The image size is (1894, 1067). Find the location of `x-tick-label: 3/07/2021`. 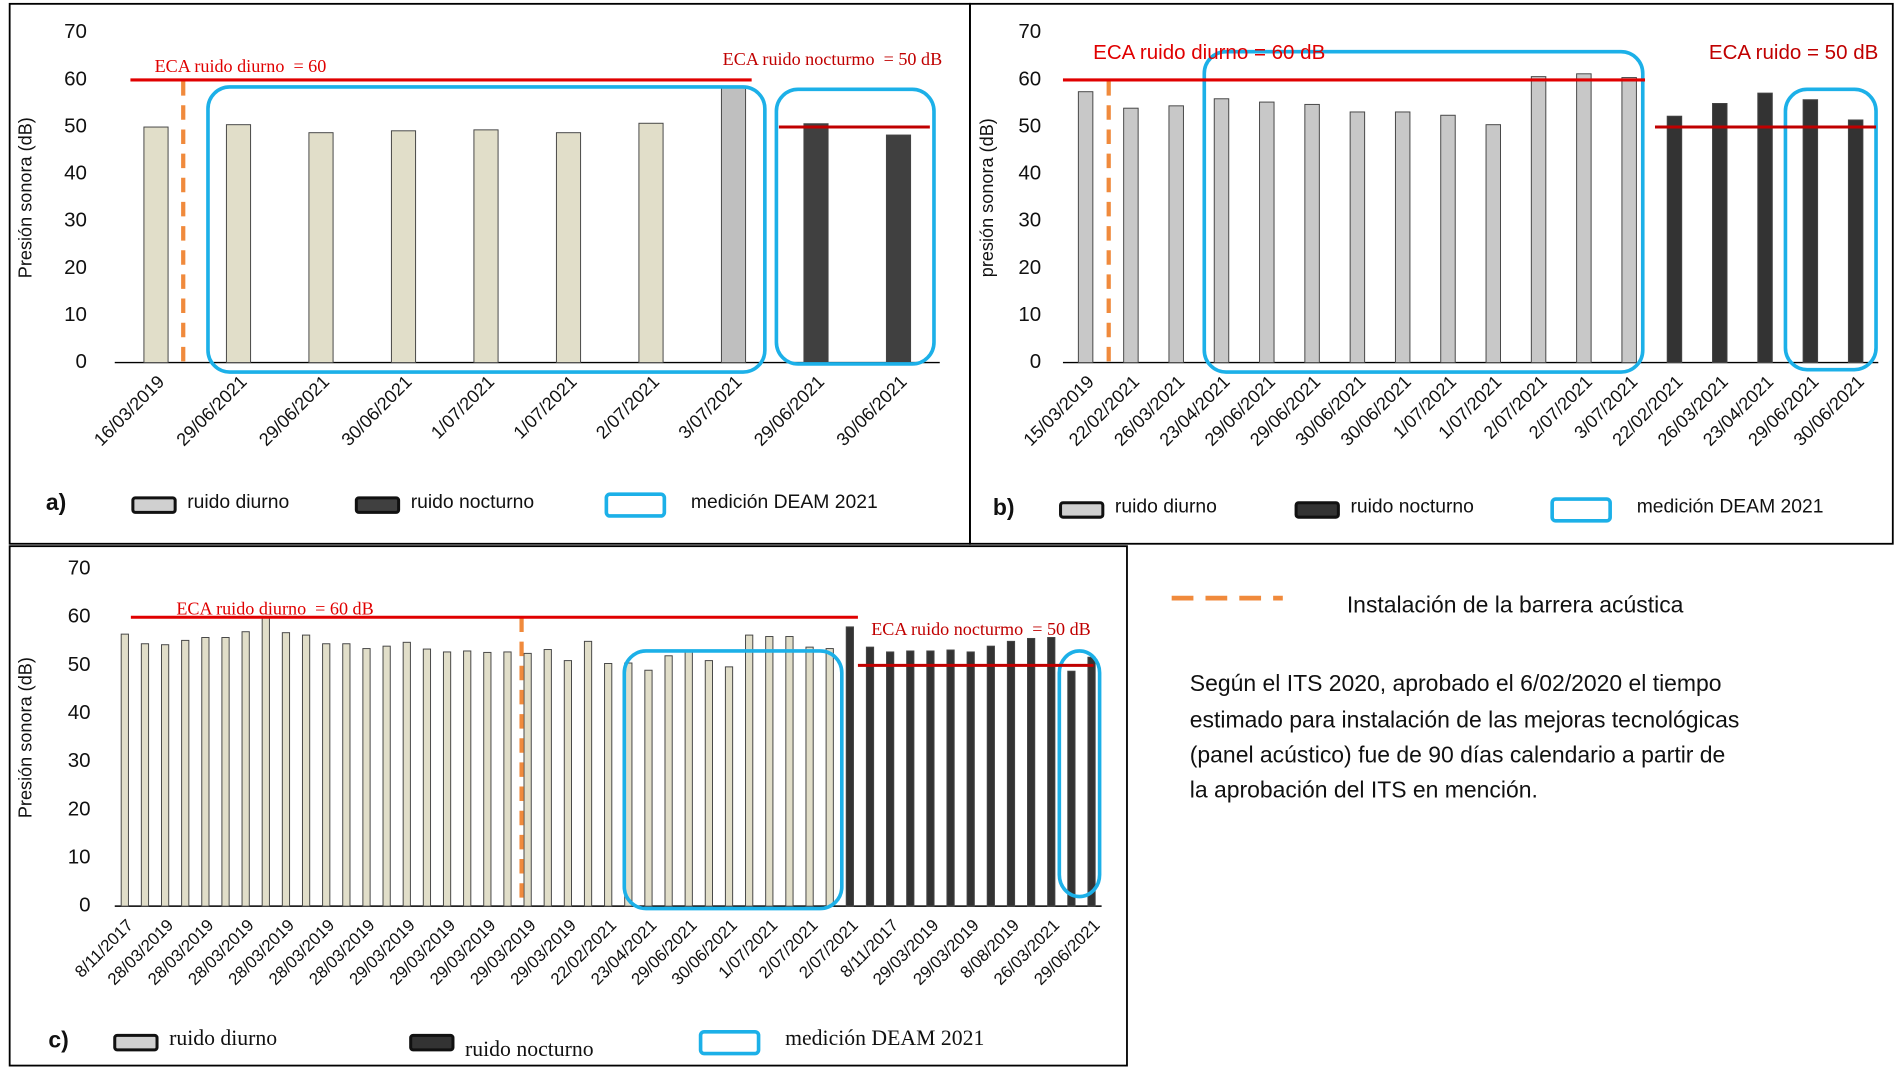

x-tick-label: 3/07/2021 is located at coordinates (710, 407).